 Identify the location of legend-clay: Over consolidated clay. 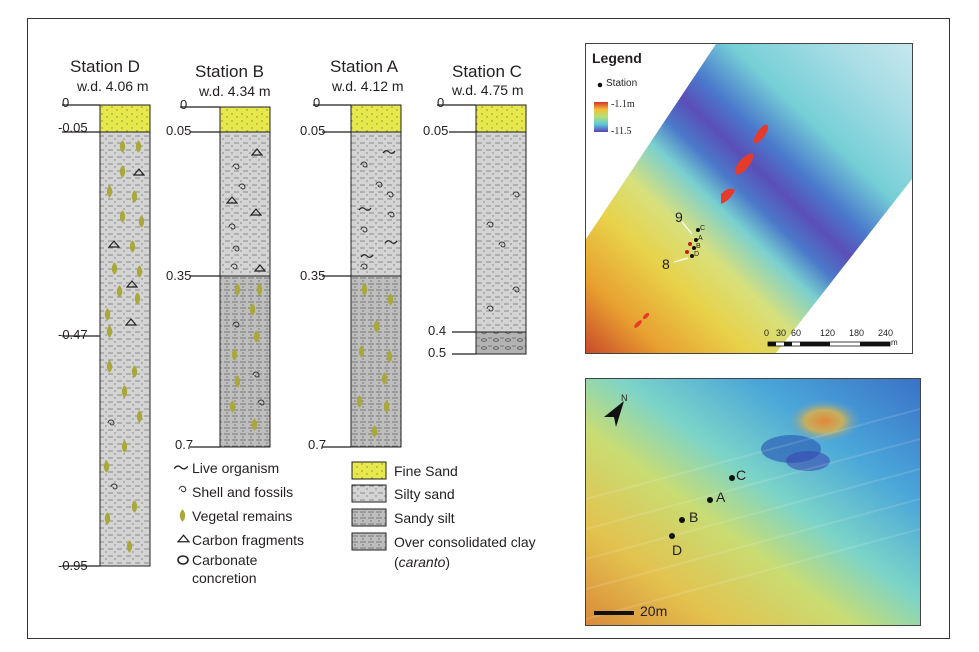
(465, 542).